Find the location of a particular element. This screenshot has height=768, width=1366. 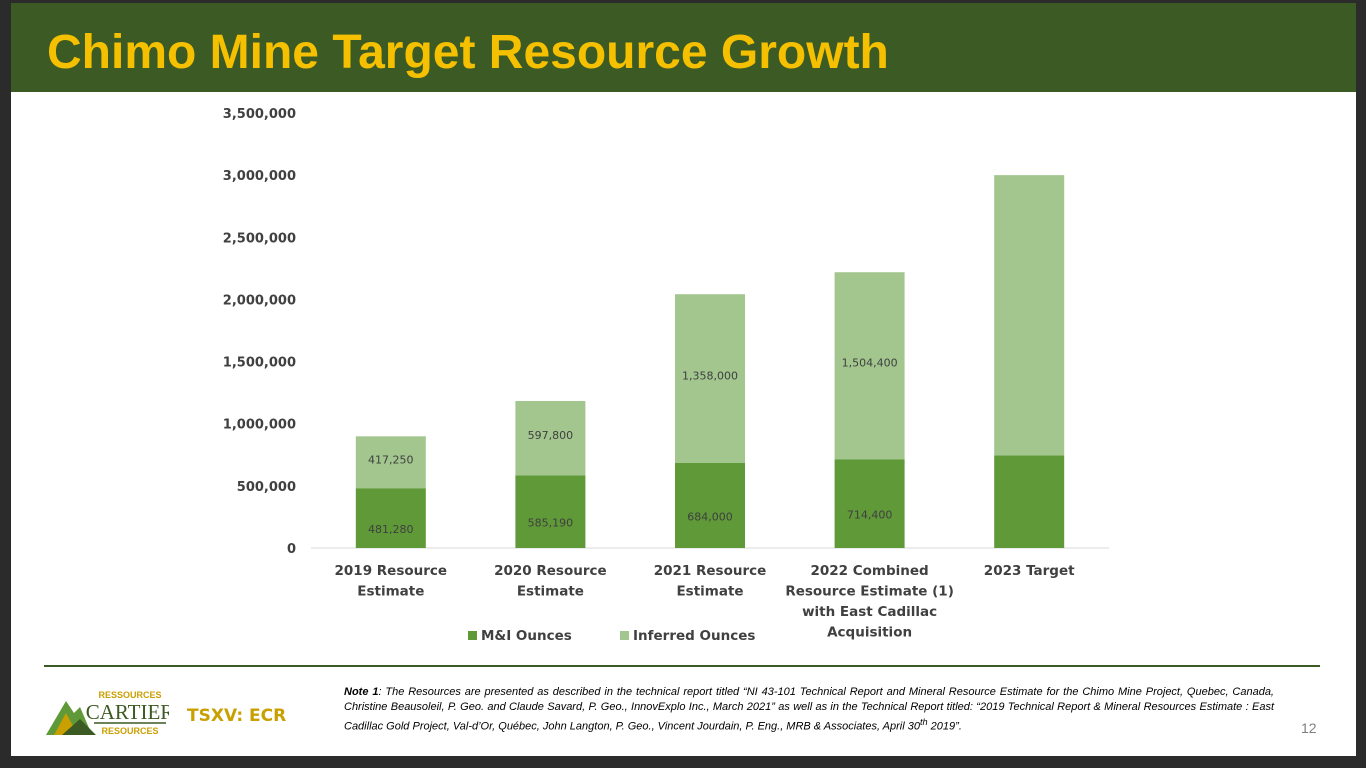

y-tick-label: 1,000,000 is located at coordinates (259, 425).